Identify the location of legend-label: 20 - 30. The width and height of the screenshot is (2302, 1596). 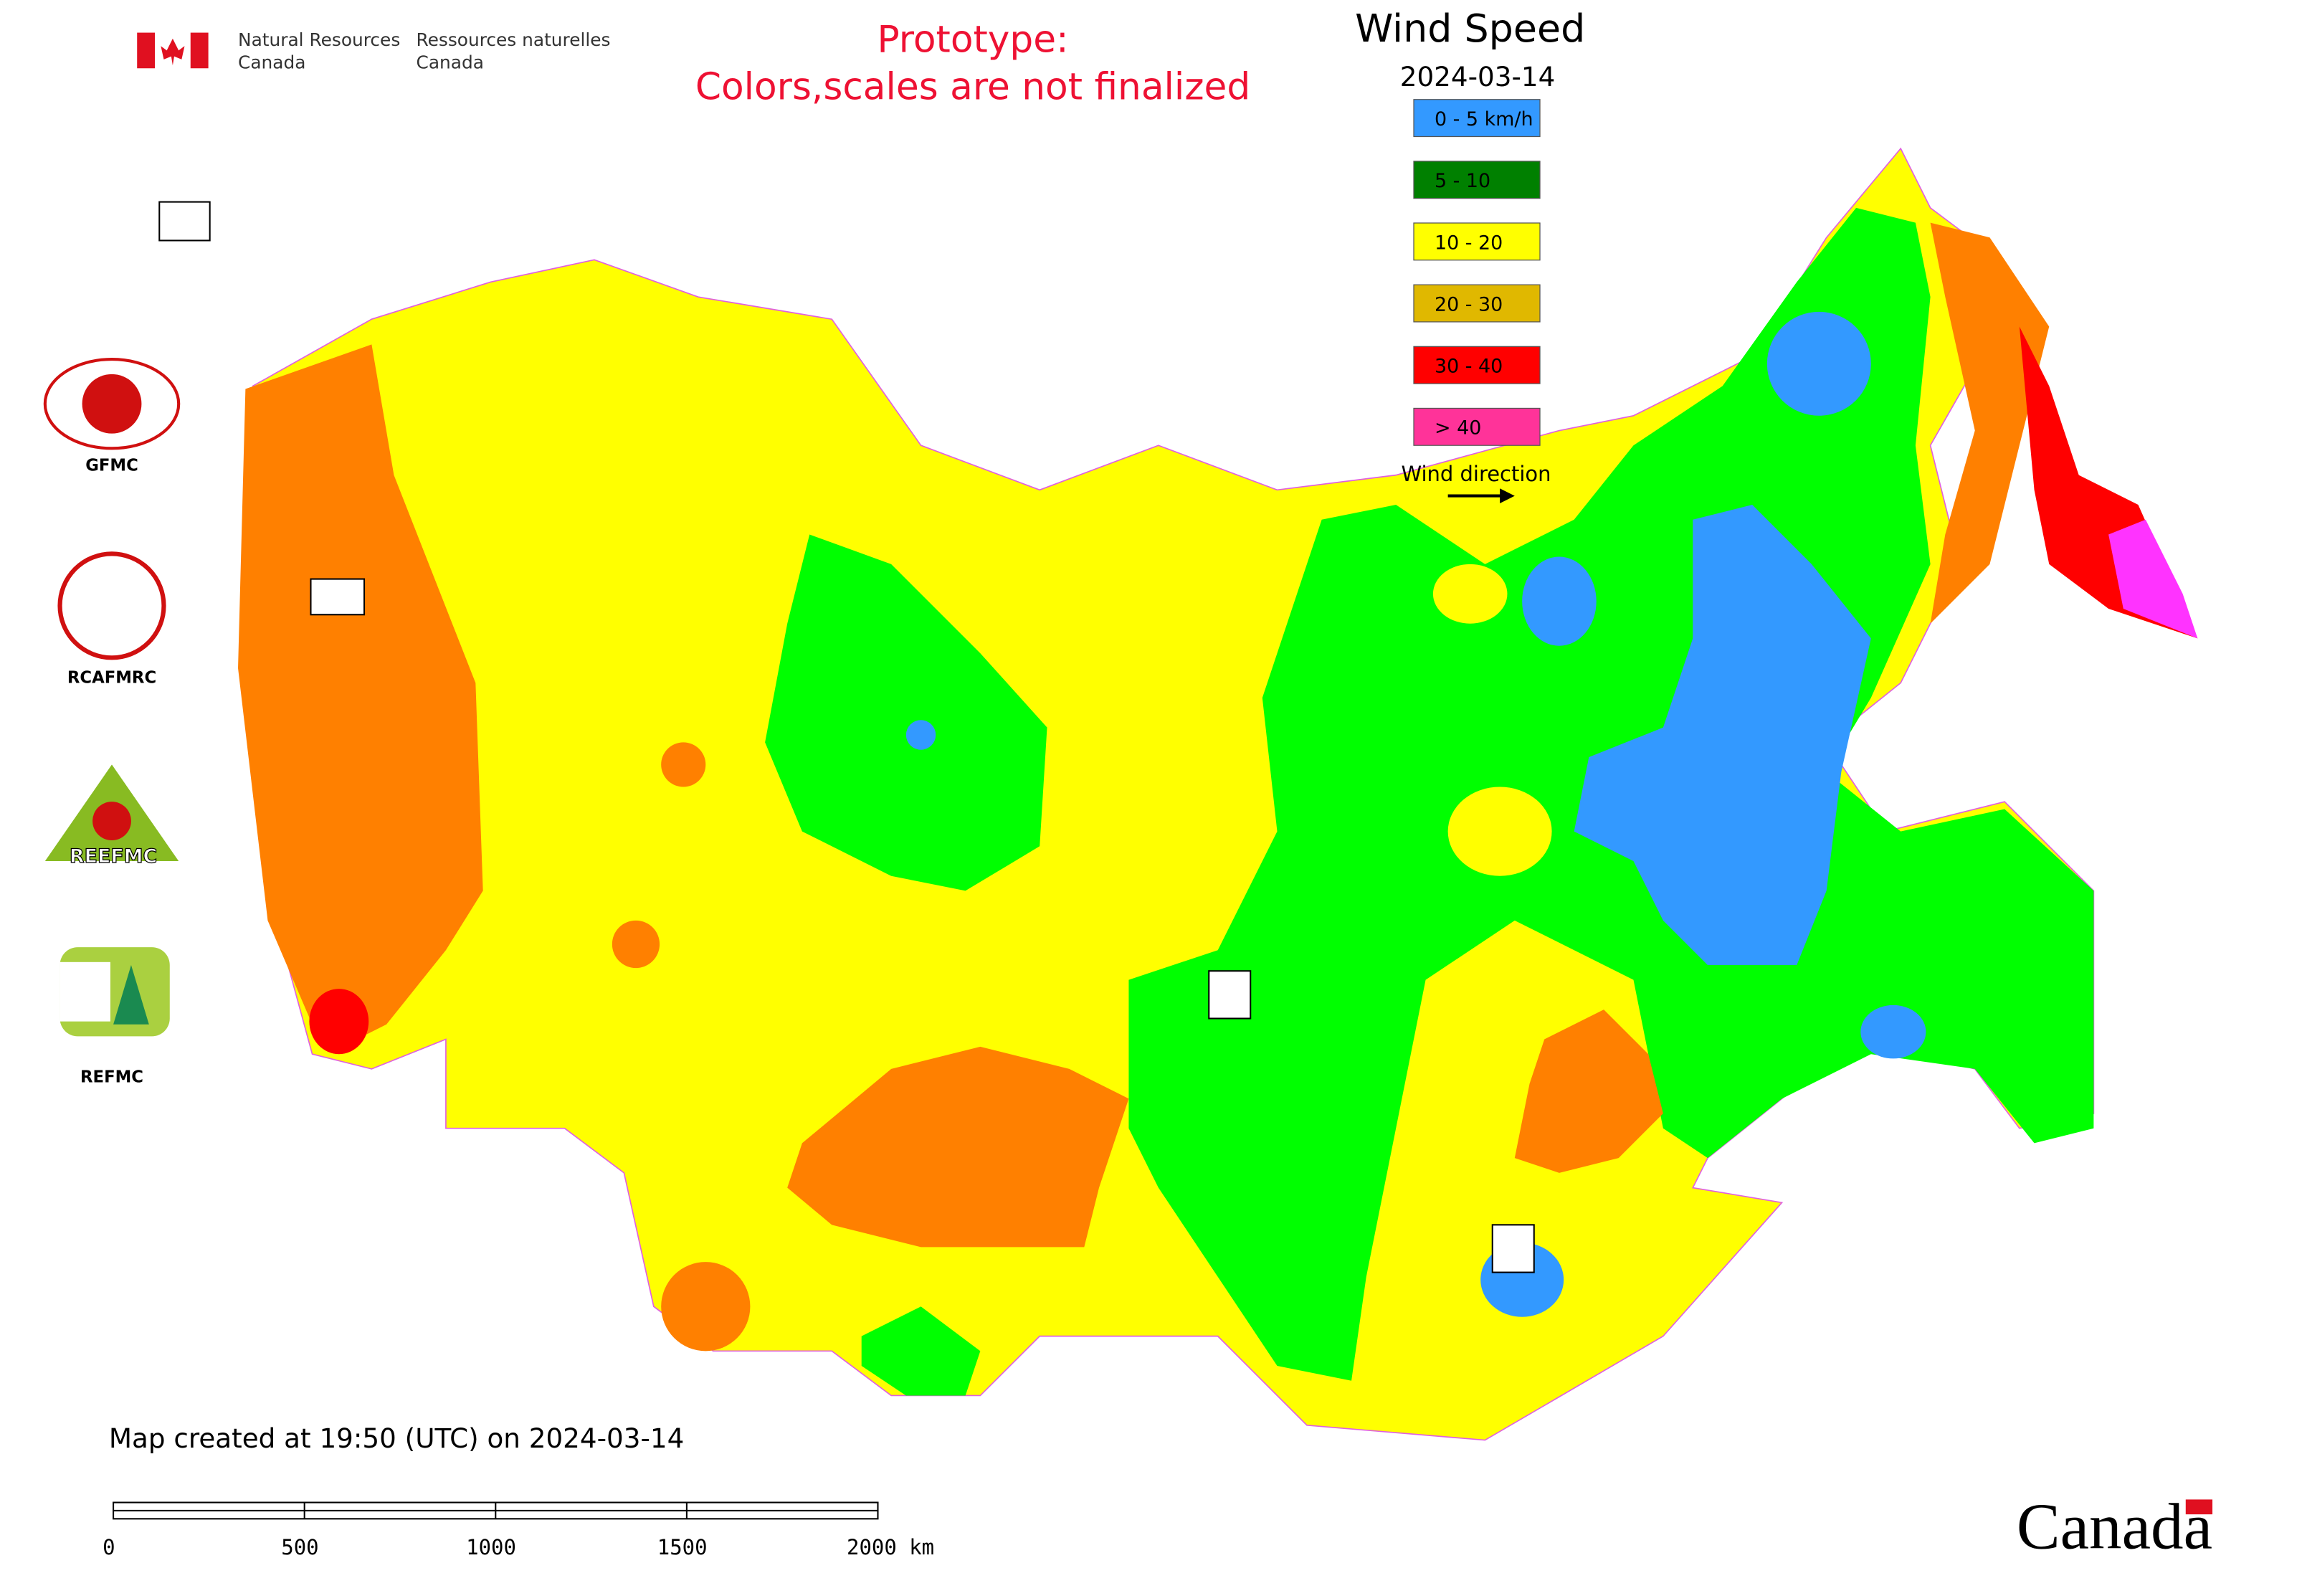
(1469, 304).